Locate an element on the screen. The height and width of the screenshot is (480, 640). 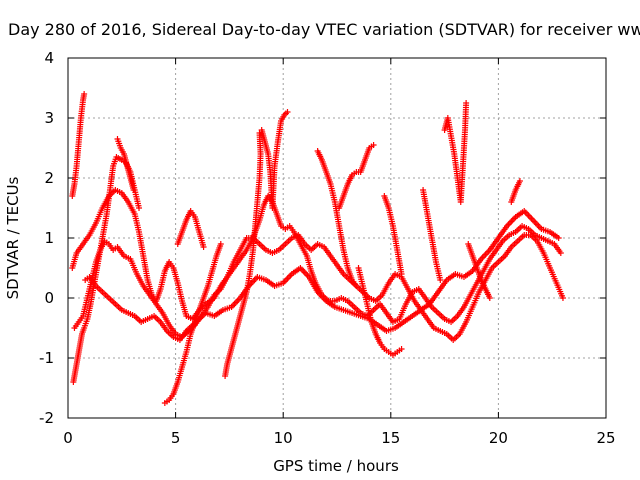
x-tick-label: 15 is located at coordinates (390, 438).